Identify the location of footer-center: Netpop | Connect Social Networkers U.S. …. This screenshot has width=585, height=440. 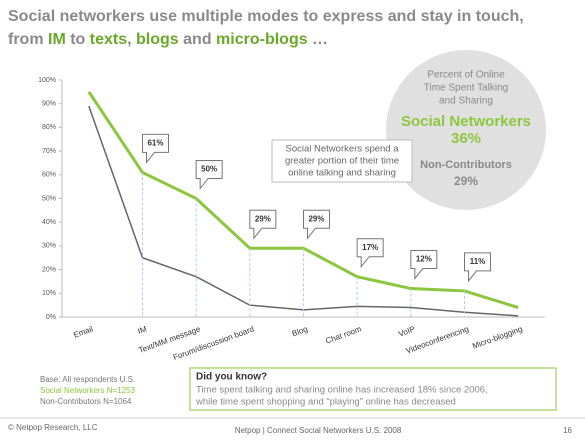
(318, 430).